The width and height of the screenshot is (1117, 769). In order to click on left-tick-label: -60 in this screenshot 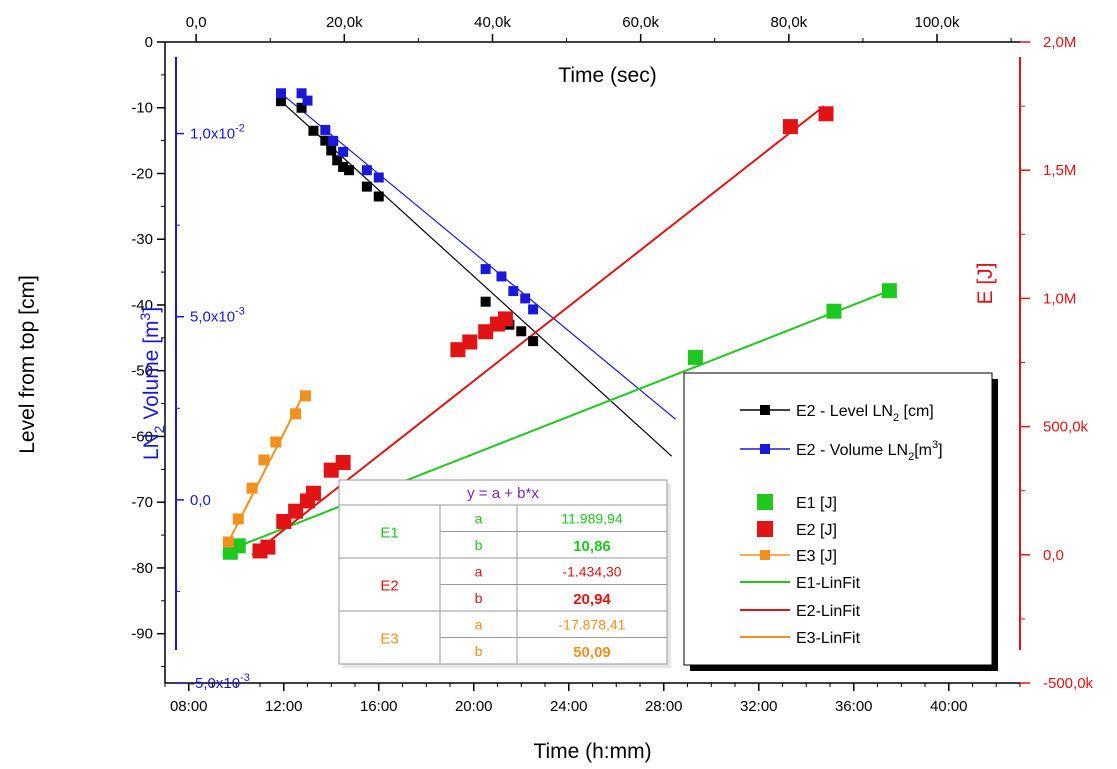, I will do `click(142, 436)`.